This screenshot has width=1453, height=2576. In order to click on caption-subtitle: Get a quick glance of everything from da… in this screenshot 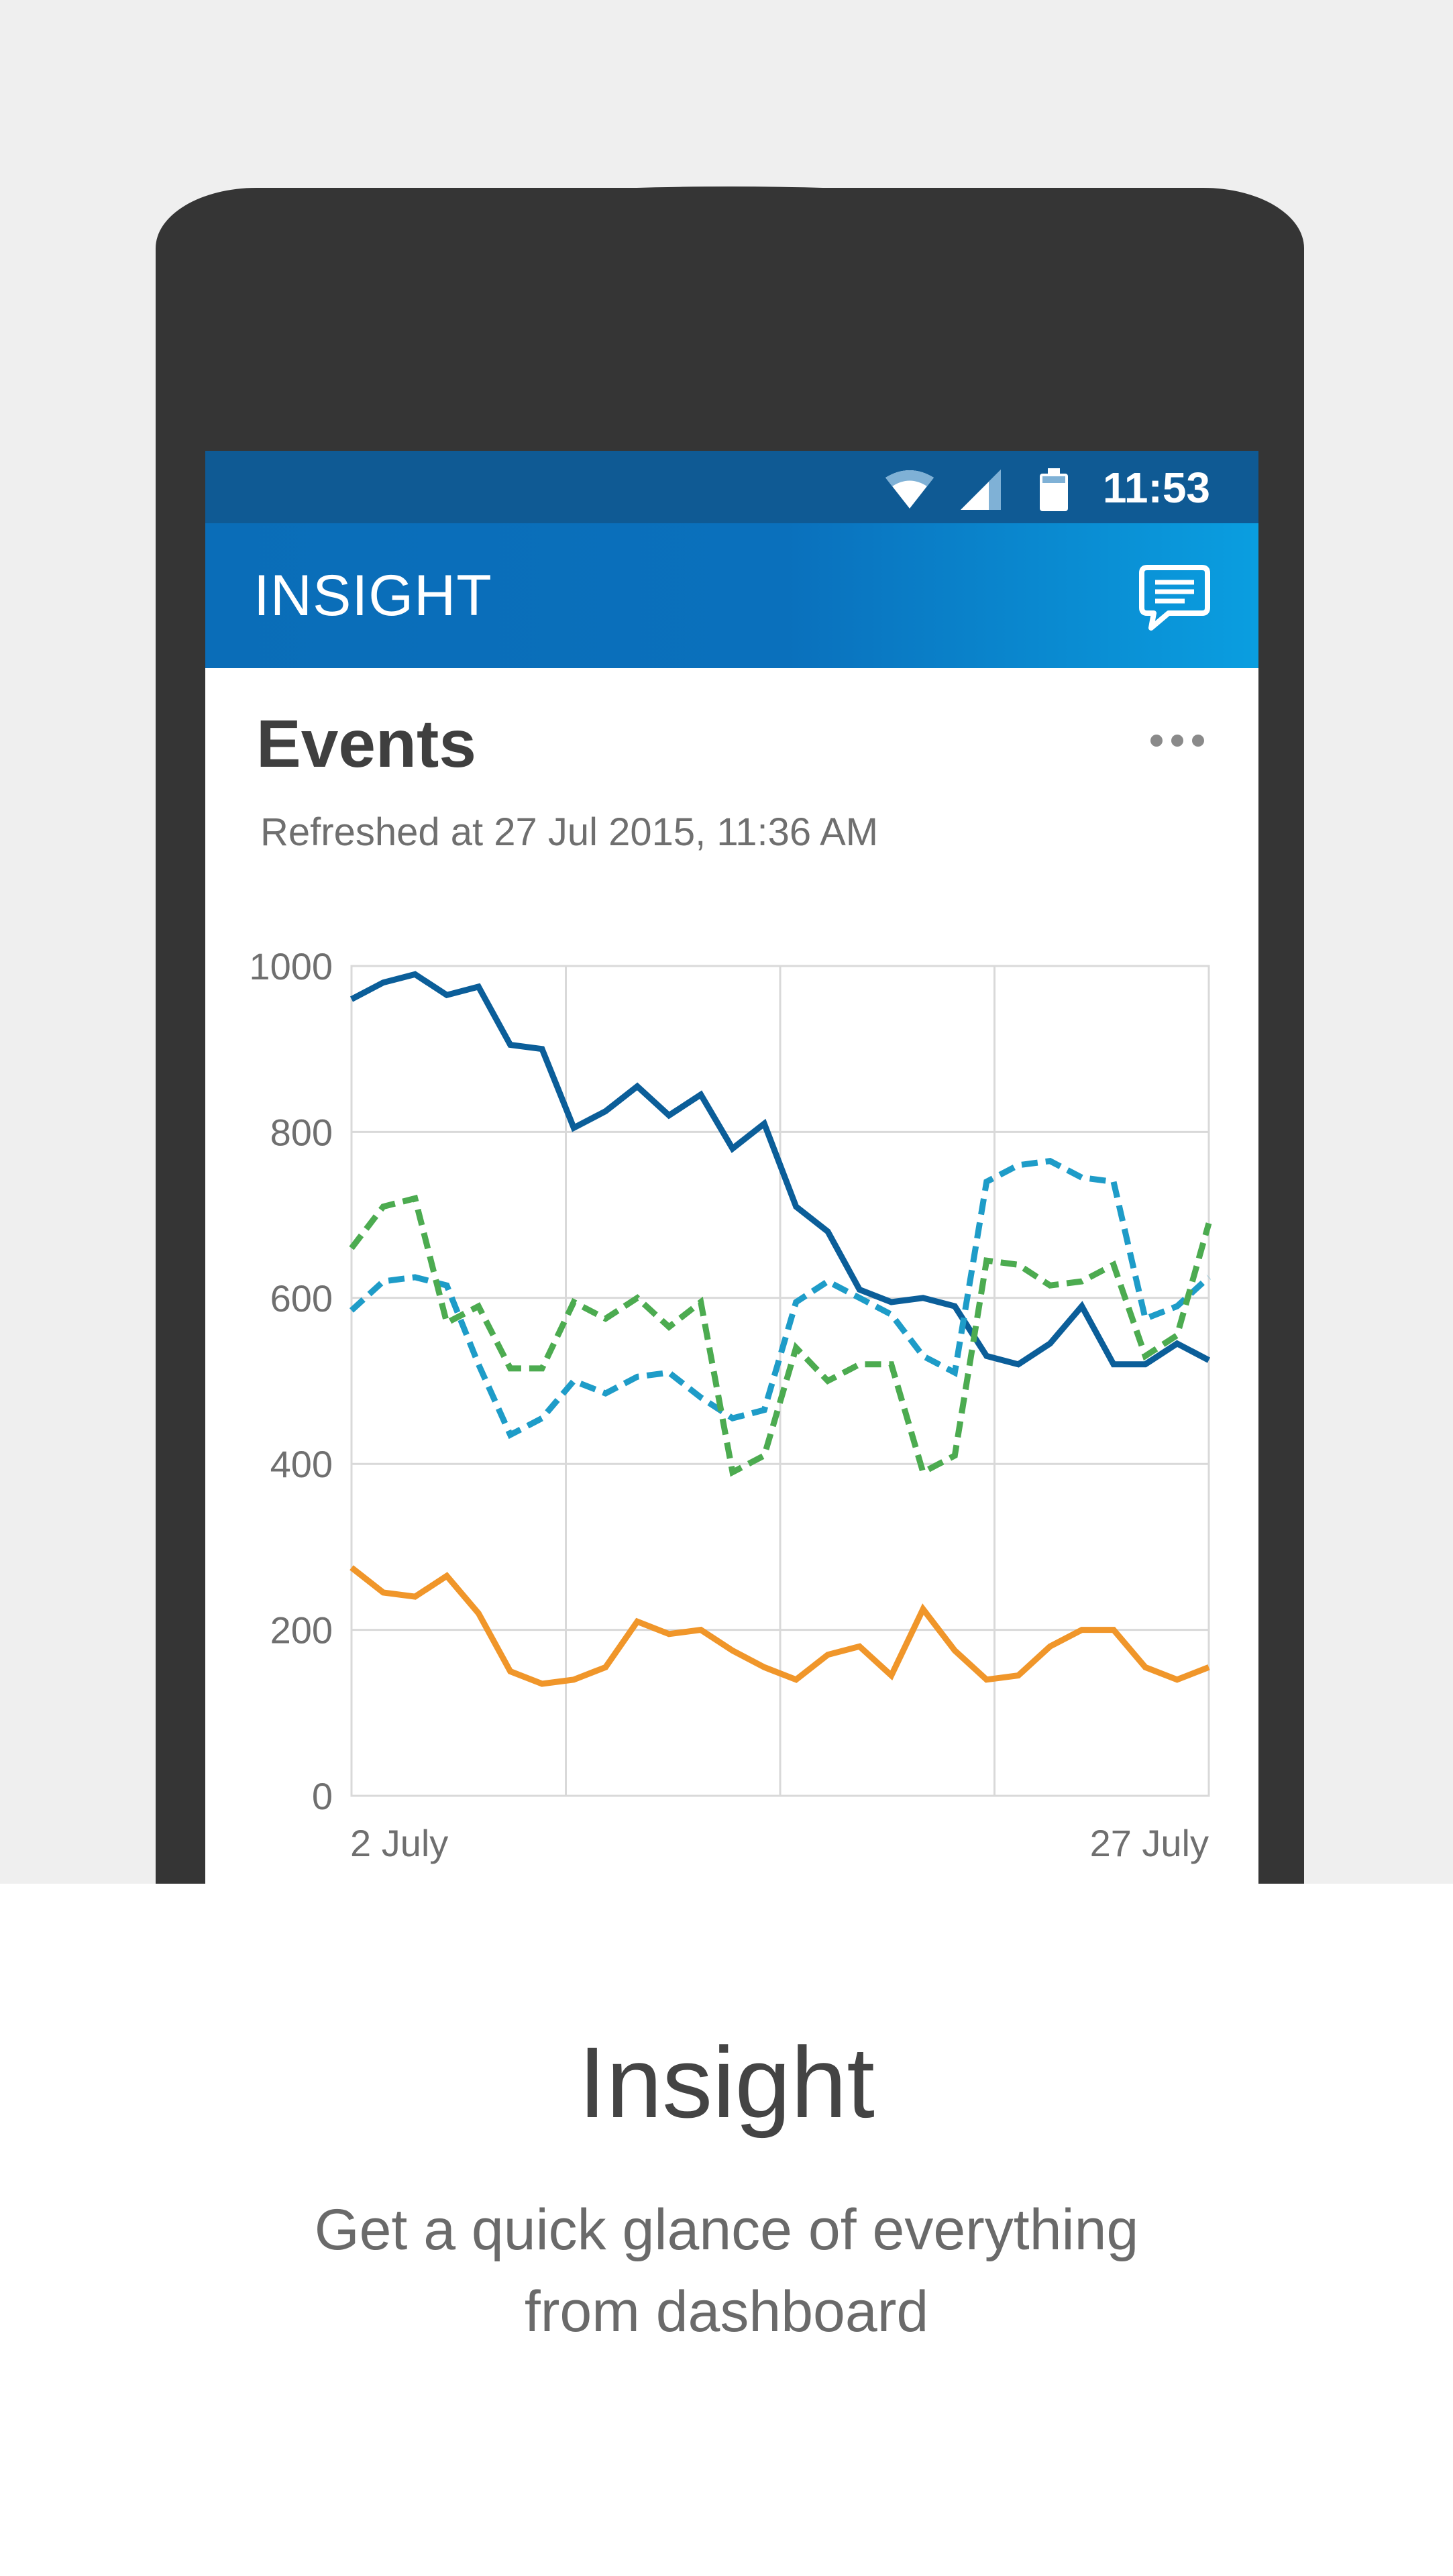, I will do `click(726, 2271)`.